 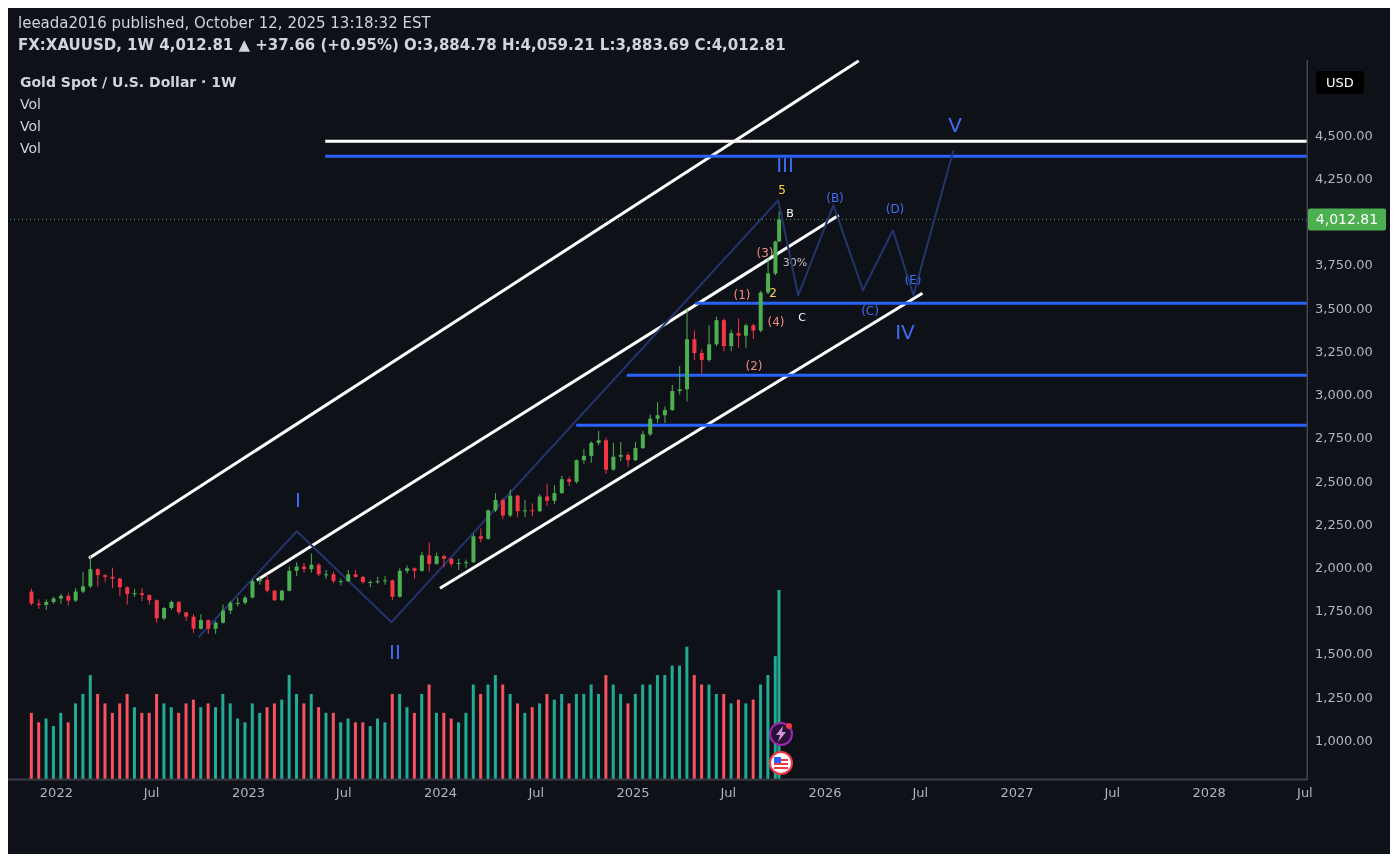 What do you see at coordinates (742, 295) in the screenshot?
I see `annotation: (1)` at bounding box center [742, 295].